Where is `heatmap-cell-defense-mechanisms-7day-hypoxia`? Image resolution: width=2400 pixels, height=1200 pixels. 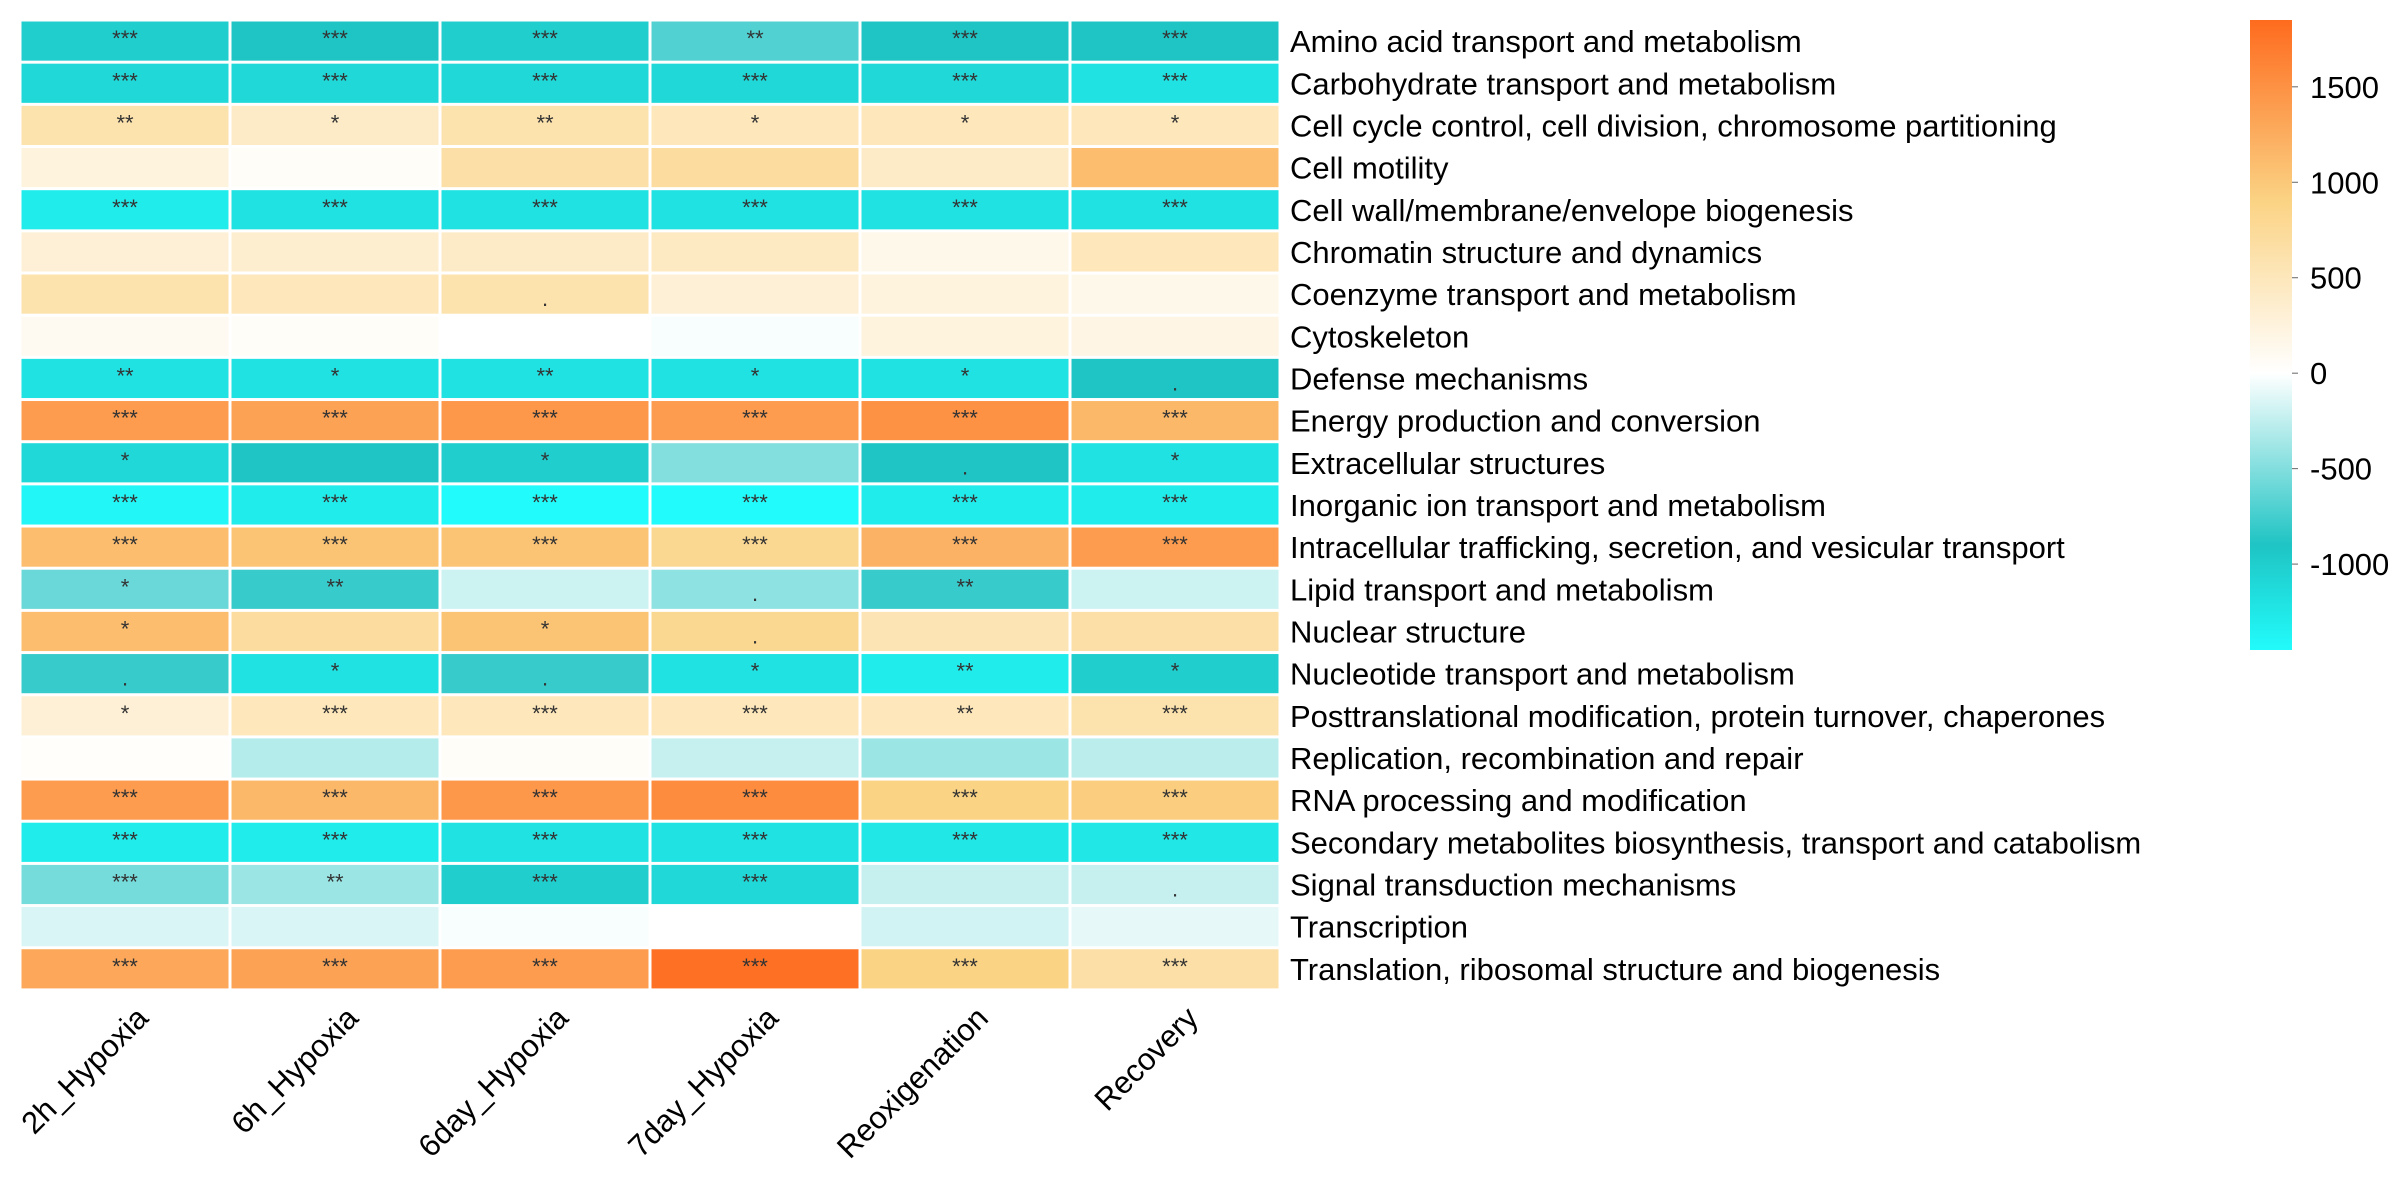
heatmap-cell-defense-mechanisms-7day-hypoxia is located at coordinates (755, 378).